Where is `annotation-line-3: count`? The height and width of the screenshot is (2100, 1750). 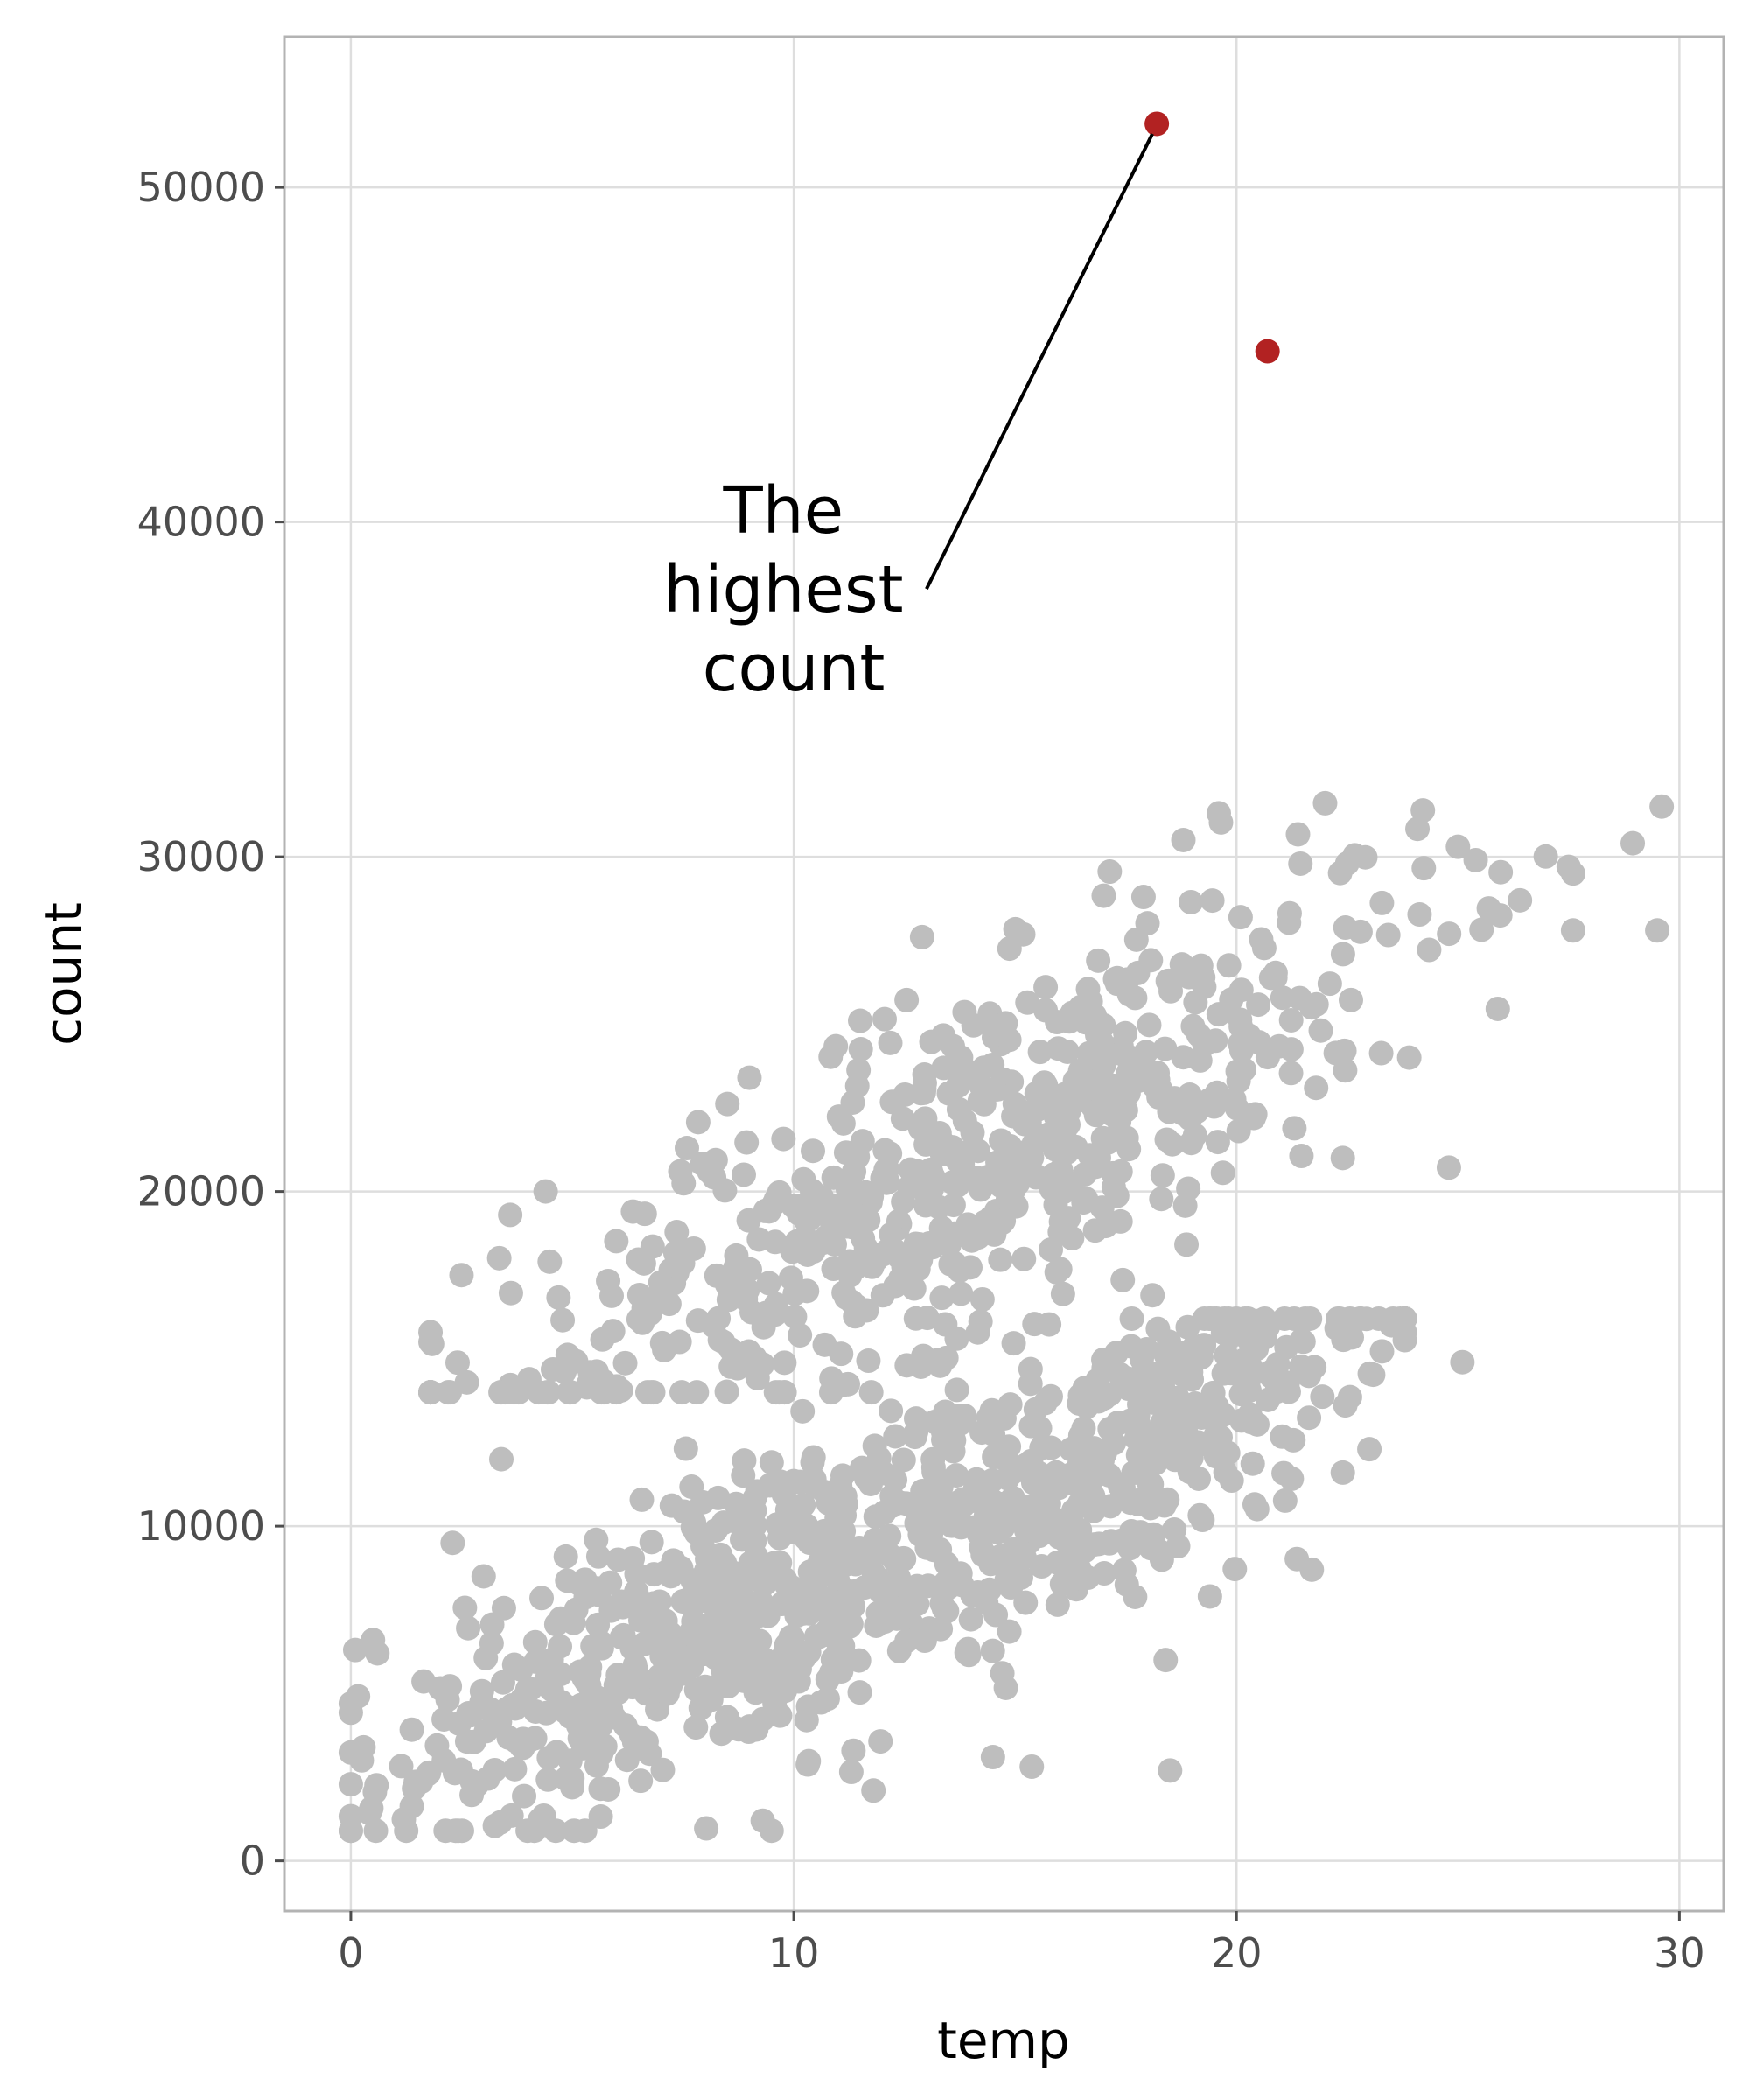
annotation-line-3: count is located at coordinates (794, 668).